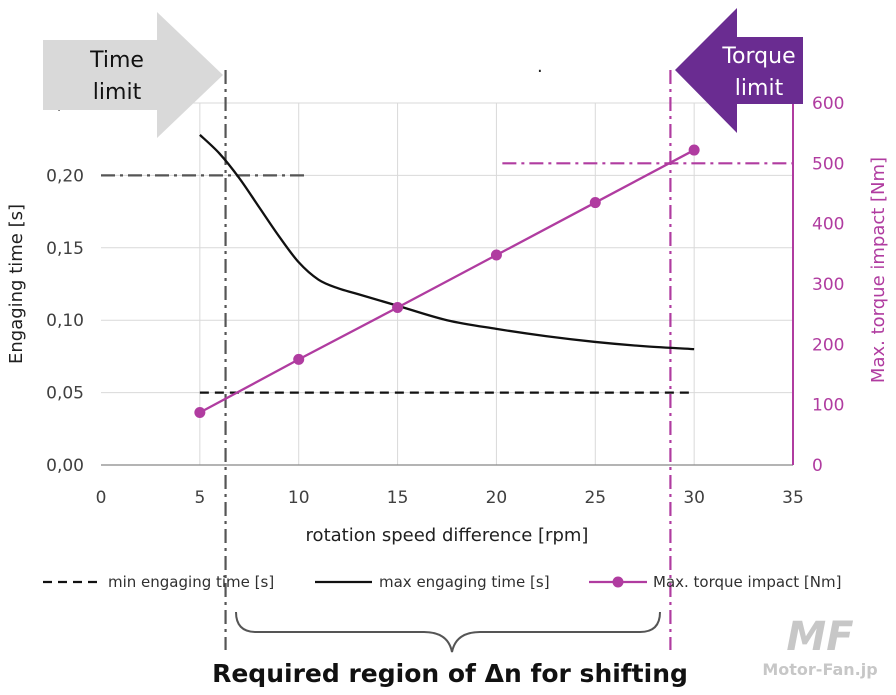 The width and height of the screenshot is (896, 695). Describe the element at coordinates (191, 582) in the screenshot. I see `legend-label-min: min engaging time [s]` at that location.